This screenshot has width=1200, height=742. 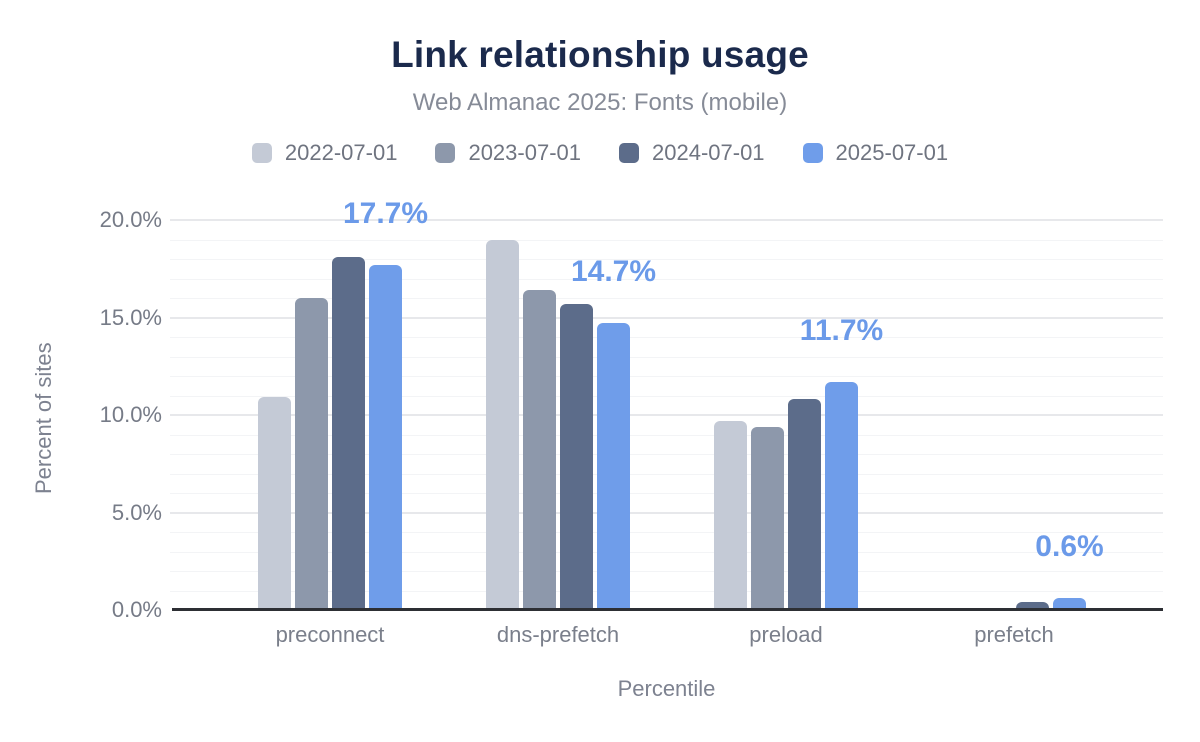 What do you see at coordinates (600, 102) in the screenshot?
I see `chart-subtitle: Web Almanac 2025: Fonts (mobile)` at bounding box center [600, 102].